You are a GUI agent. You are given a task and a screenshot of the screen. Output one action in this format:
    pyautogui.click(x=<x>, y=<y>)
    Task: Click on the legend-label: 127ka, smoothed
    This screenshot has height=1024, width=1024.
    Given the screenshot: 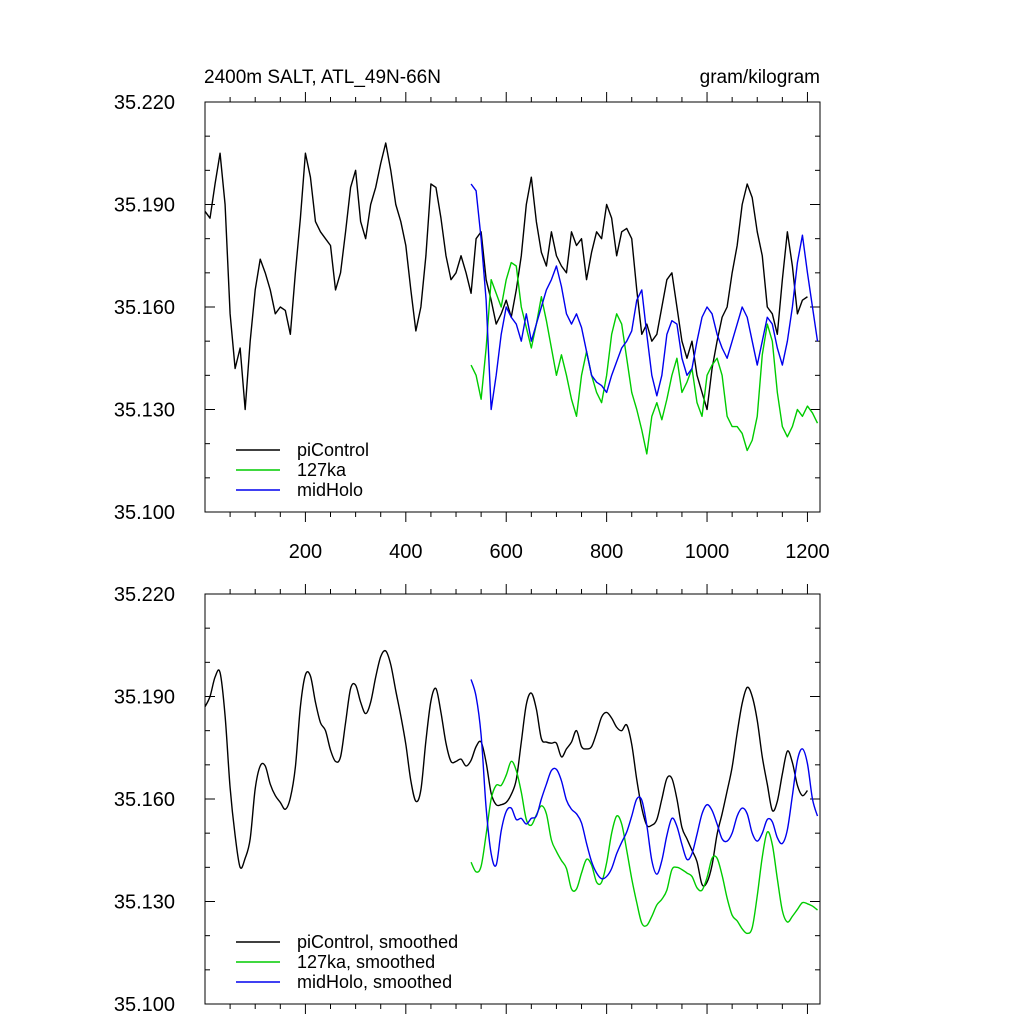 What is the action you would take?
    pyautogui.click(x=366, y=962)
    